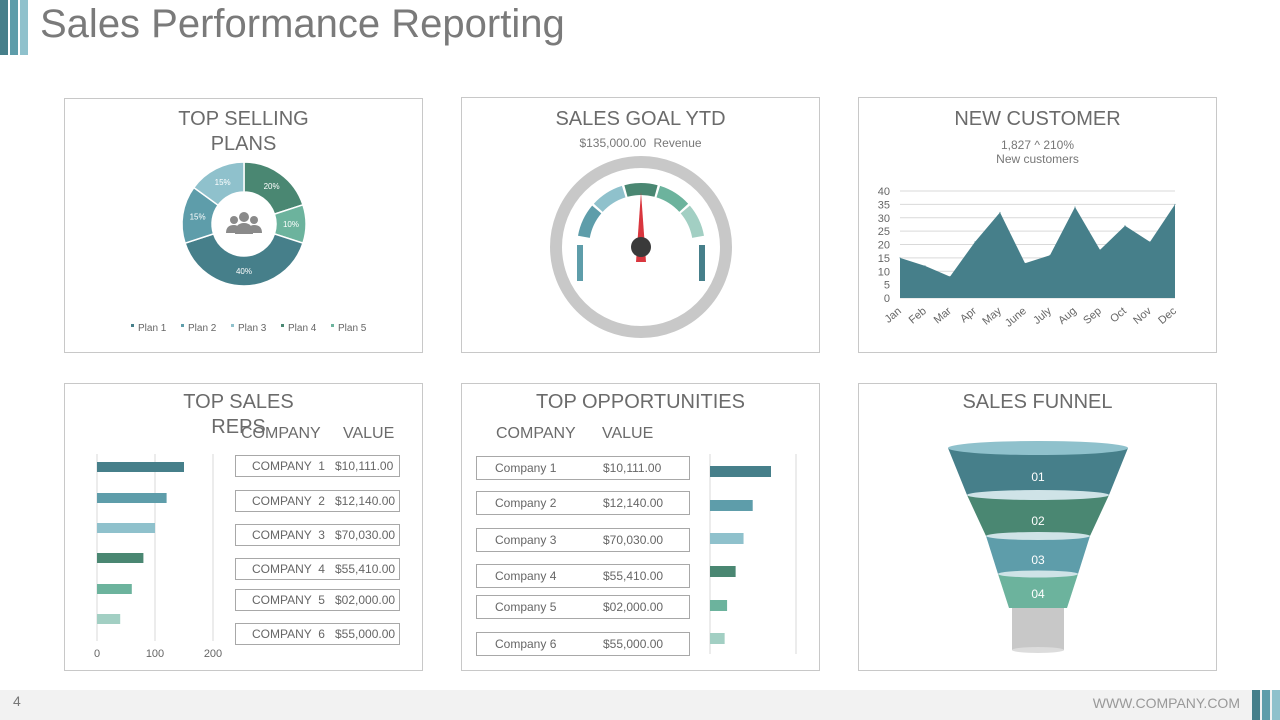  I want to click on slice-data-label: 10%, so click(291, 224).